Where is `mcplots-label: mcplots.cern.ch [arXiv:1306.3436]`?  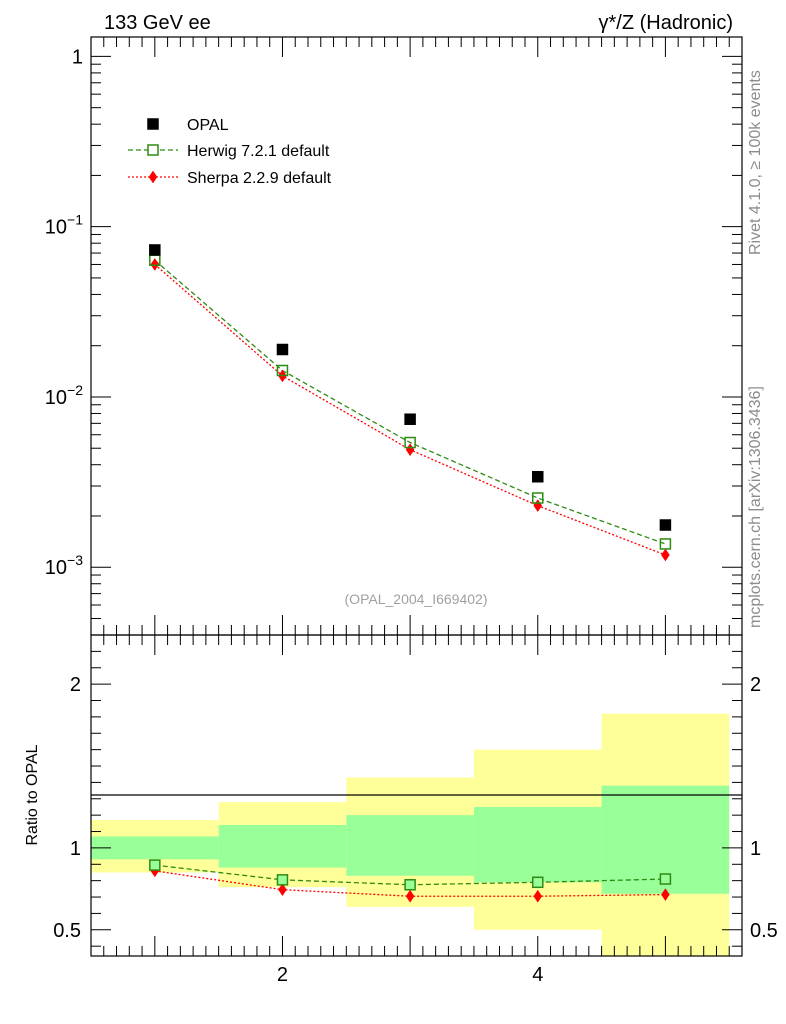 mcplots-label: mcplots.cern.ch [arXiv:1306.3436] is located at coordinates (755, 507).